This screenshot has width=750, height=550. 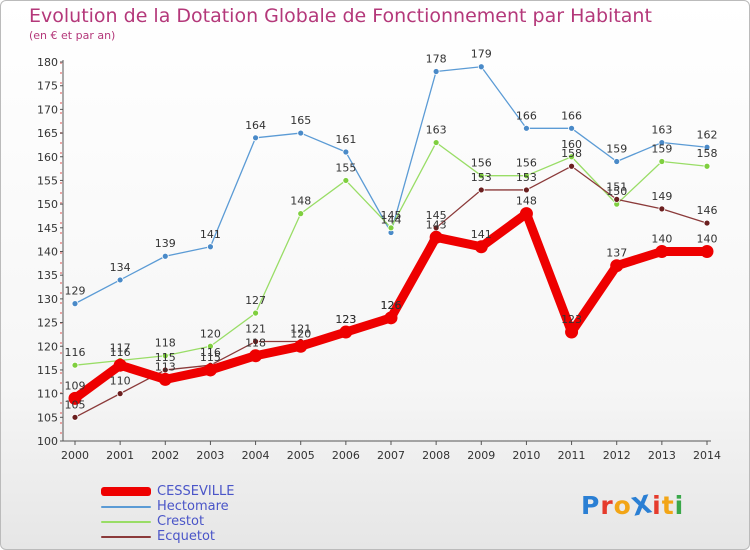 I want to click on x-tick-label: 2006, so click(x=346, y=455).